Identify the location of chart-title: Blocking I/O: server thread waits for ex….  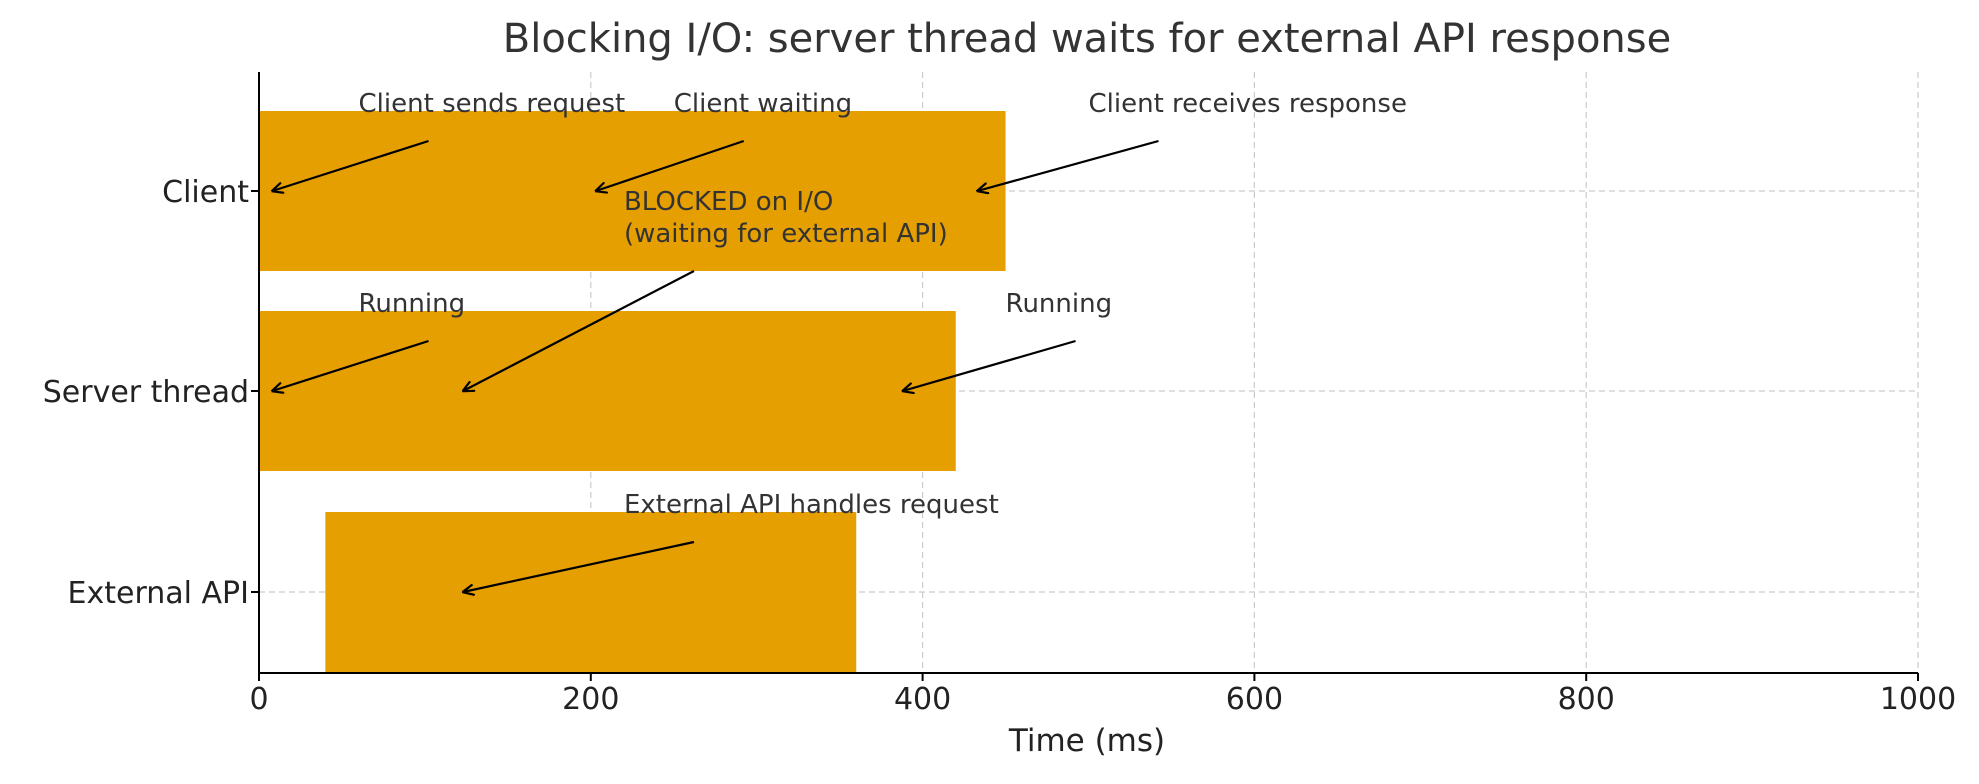
(1087, 39).